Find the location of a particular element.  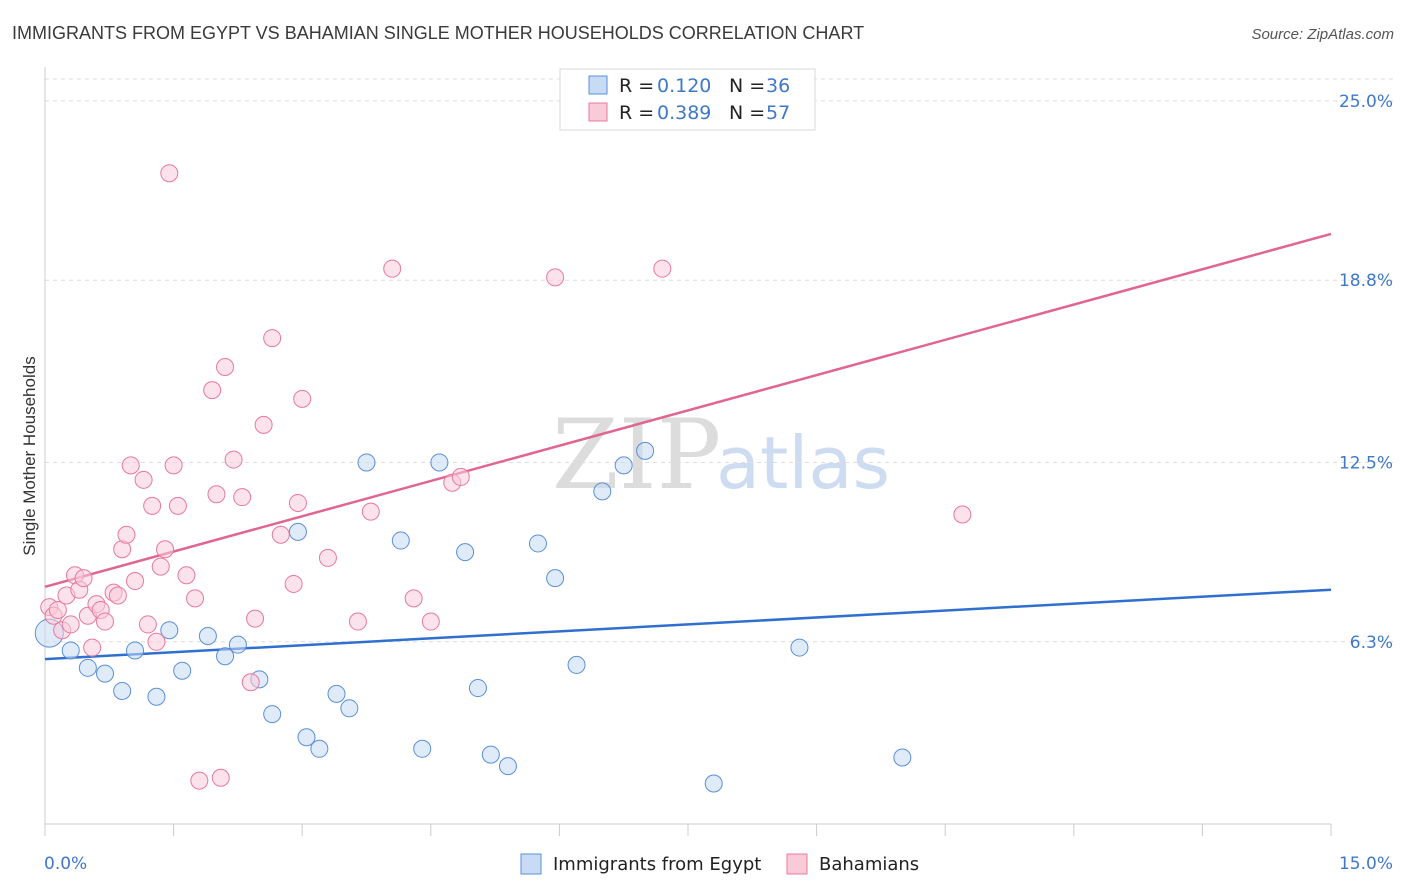

stats-legend-r-value-egypt: 0.120 is located at coordinates (684, 86).